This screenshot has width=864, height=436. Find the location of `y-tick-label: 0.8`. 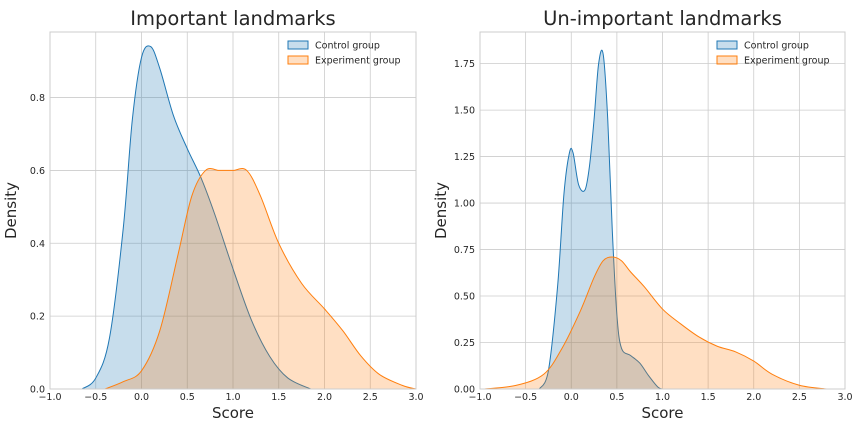

y-tick-label: 0.8 is located at coordinates (37, 98).